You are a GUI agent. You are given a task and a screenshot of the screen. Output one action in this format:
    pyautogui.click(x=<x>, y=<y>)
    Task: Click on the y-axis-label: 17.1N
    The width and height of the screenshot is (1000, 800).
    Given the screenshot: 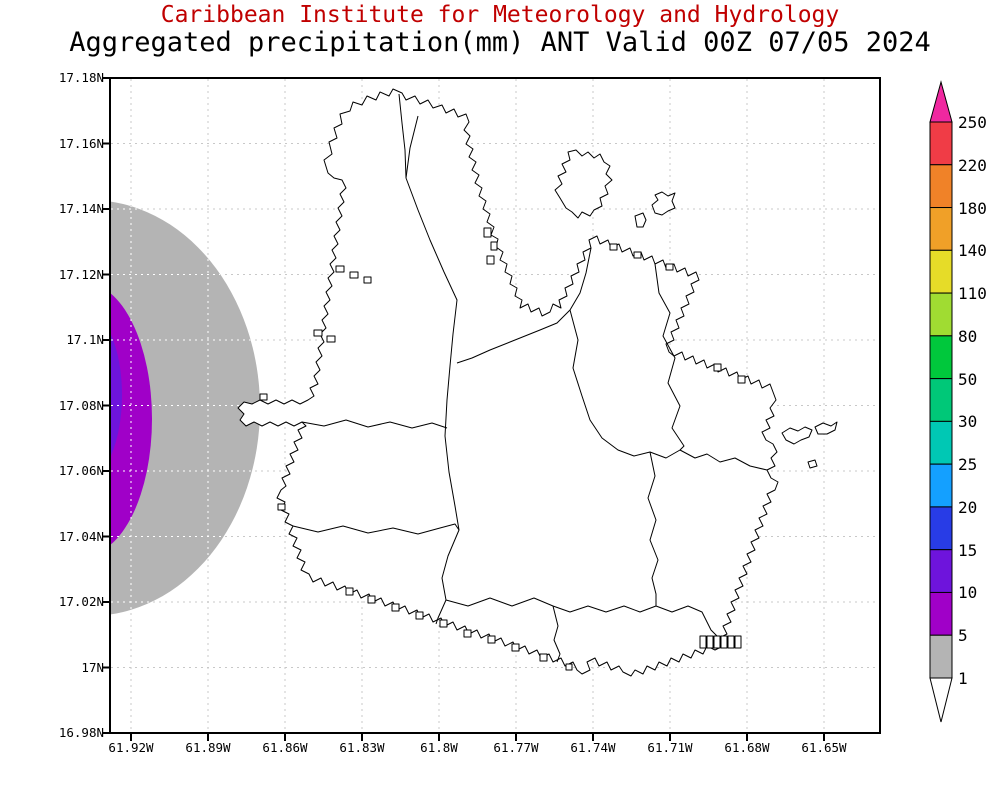 What is the action you would take?
    pyautogui.click(x=85, y=339)
    